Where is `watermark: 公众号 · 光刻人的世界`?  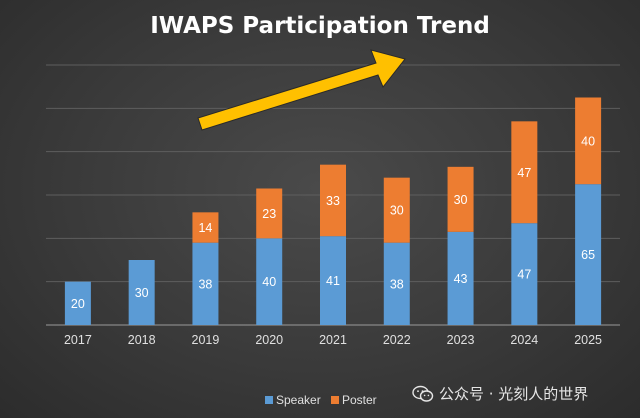 watermark: 公众号 · 光刻人的世界 is located at coordinates (500, 393).